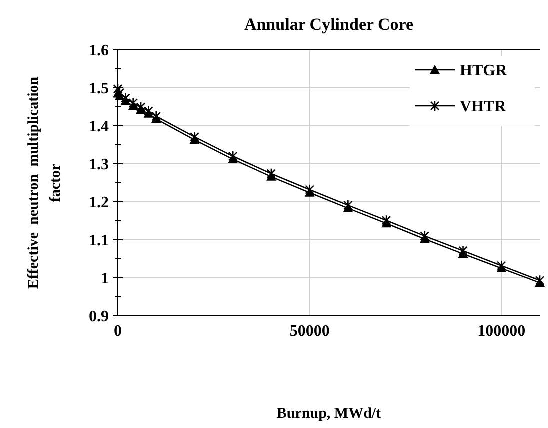 This screenshot has width=548, height=428. What do you see at coordinates (484, 71) in the screenshot?
I see `legend-label: HTGR` at bounding box center [484, 71].